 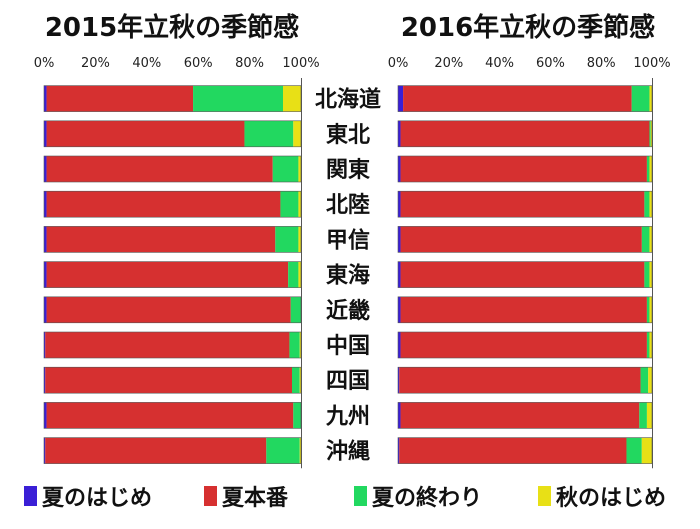 What do you see at coordinates (427, 498) in the screenshot?
I see `legend-label: 夏の終わり` at bounding box center [427, 498].